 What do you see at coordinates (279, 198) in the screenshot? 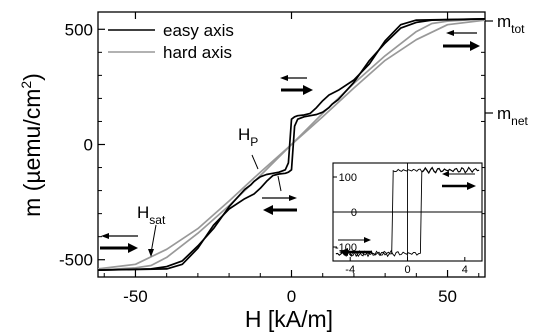
I see `arrow-right-center-bottom` at bounding box center [279, 198].